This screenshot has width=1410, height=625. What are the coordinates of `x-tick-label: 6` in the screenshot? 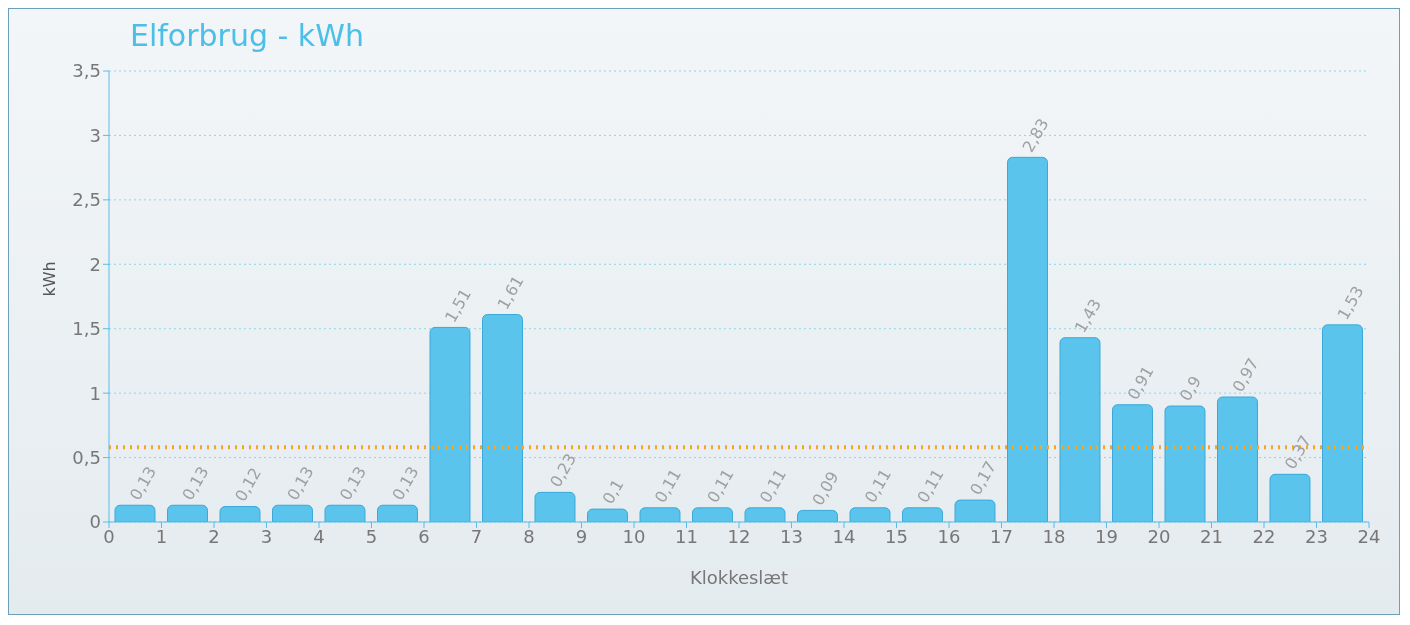 It's located at (424, 536).